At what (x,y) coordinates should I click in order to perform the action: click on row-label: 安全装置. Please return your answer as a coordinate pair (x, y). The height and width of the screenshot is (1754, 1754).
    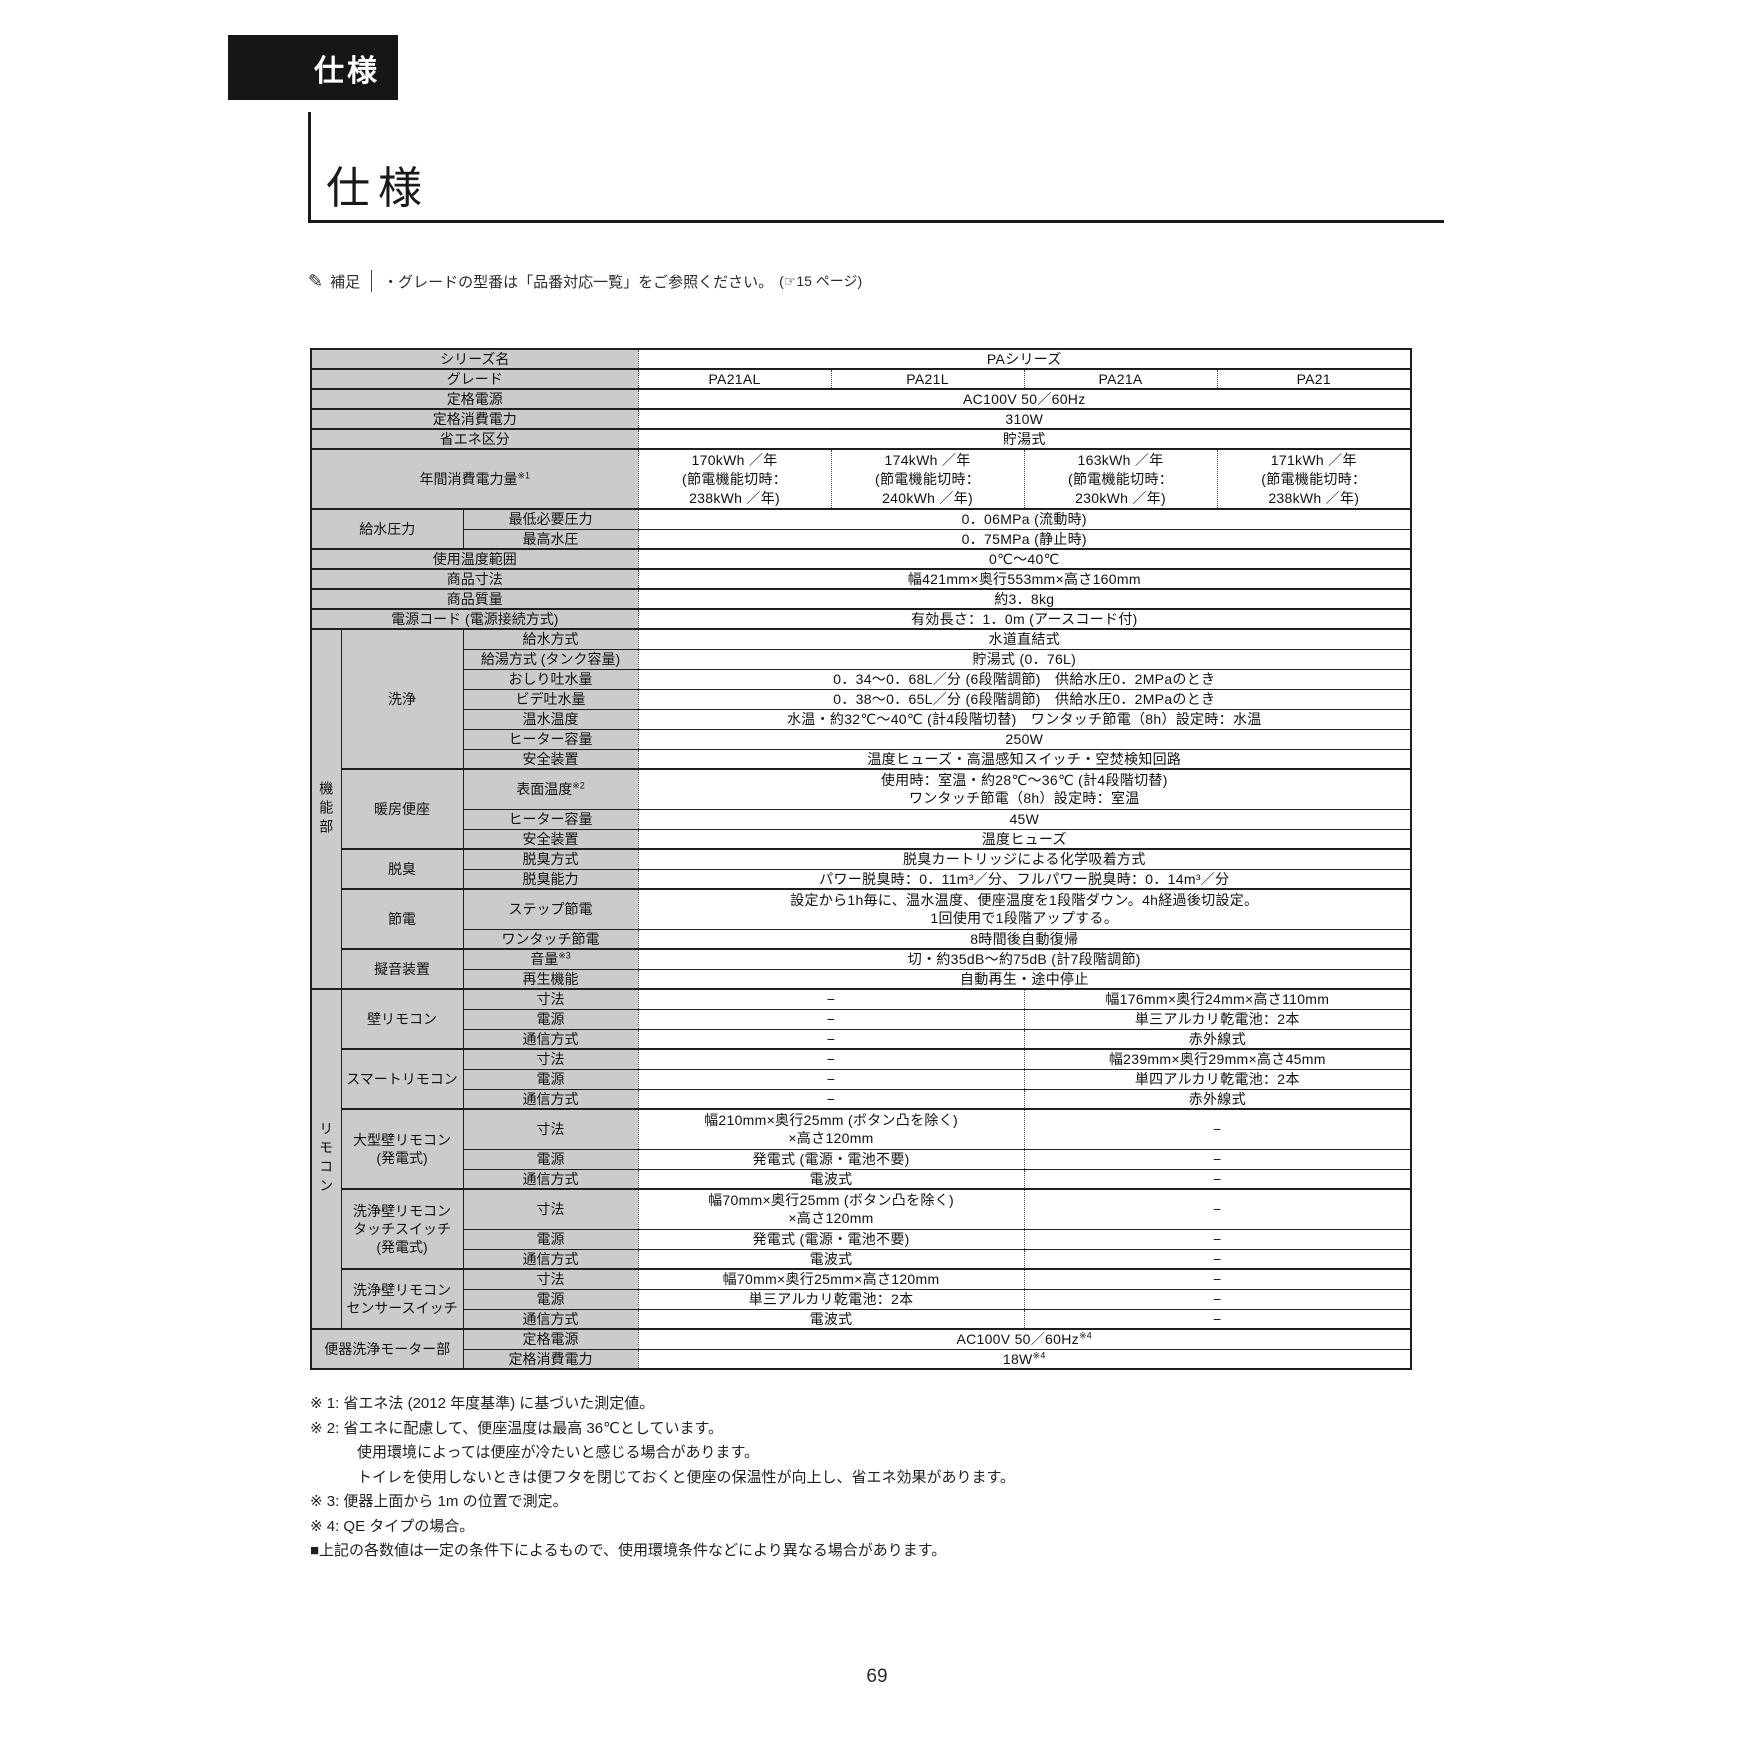
    Looking at the image, I should click on (550, 758).